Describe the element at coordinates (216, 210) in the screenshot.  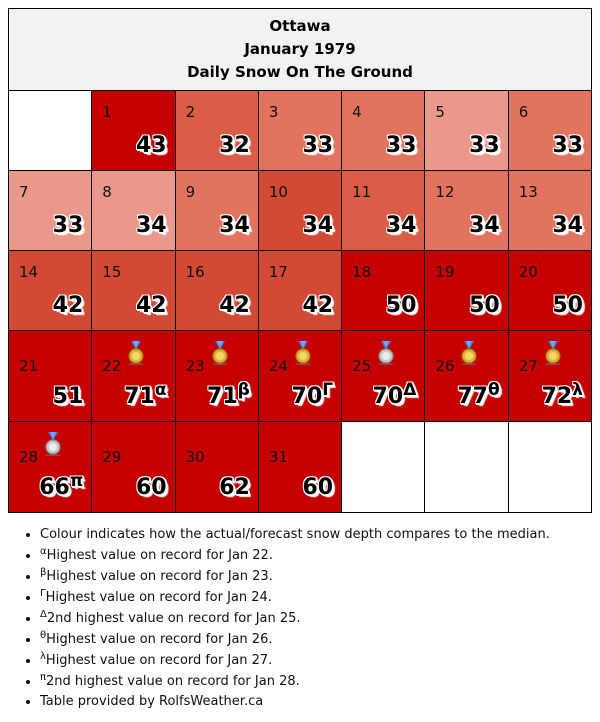
I see `day-cell-9: 9 34` at that location.